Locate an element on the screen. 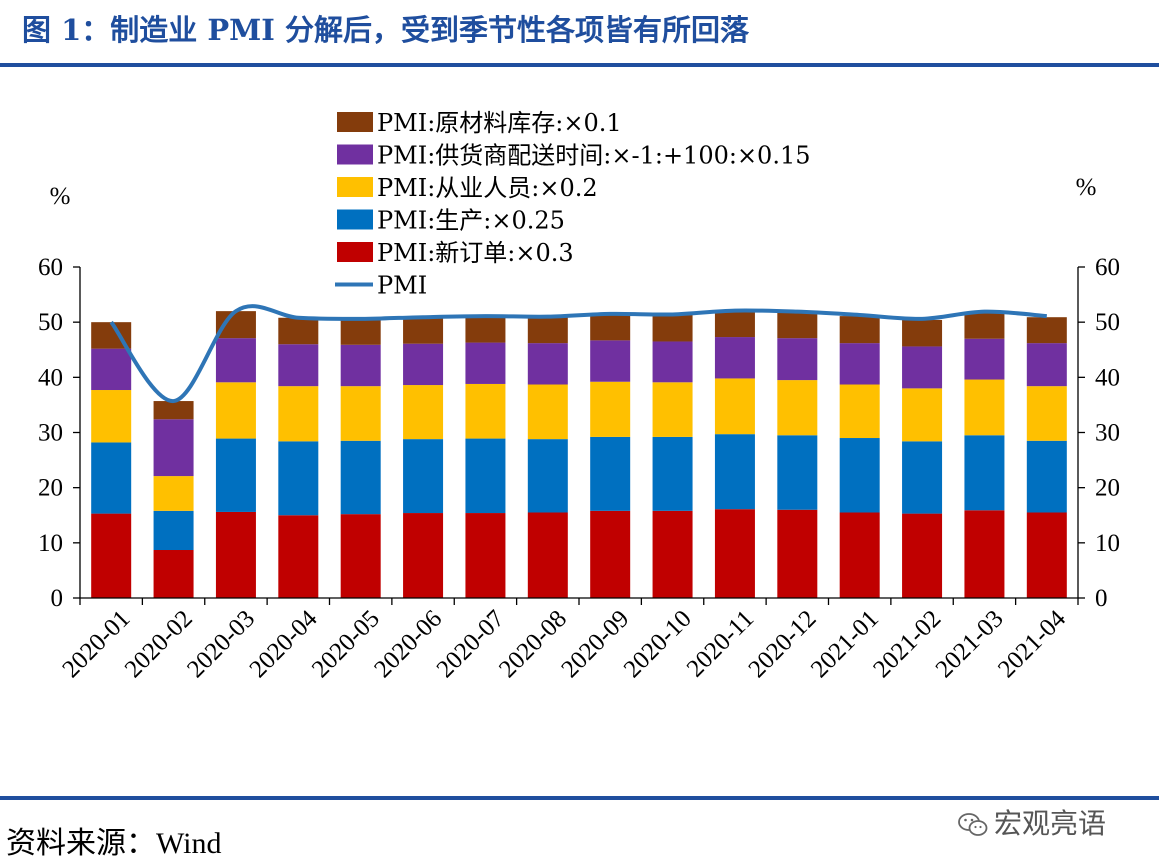  watermark: 宏观亮语 is located at coordinates (1032, 822).